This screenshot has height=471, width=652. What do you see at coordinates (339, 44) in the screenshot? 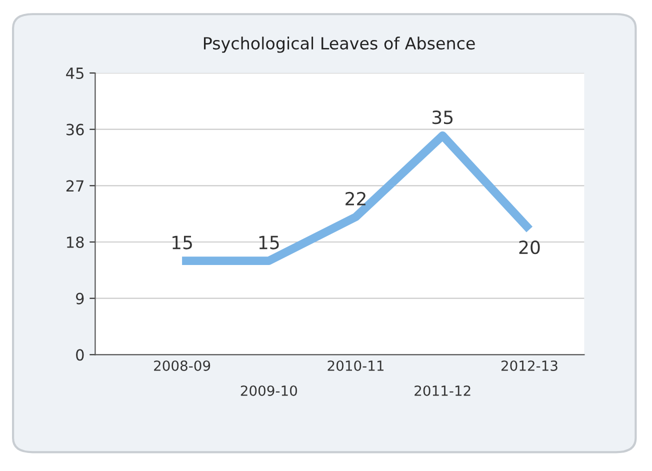
I see `chart-title: Psychological Leaves of Absence` at bounding box center [339, 44].